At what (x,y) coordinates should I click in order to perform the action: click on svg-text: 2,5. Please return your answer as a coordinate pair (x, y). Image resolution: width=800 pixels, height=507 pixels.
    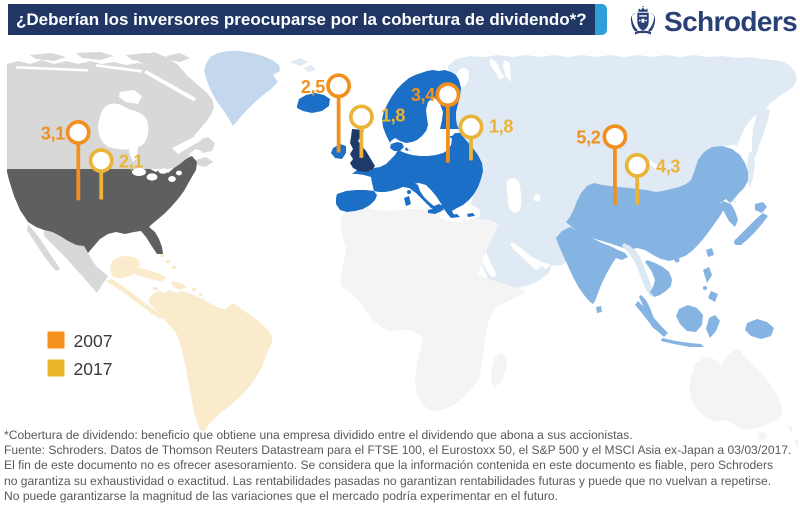
    Looking at the image, I should click on (313, 87).